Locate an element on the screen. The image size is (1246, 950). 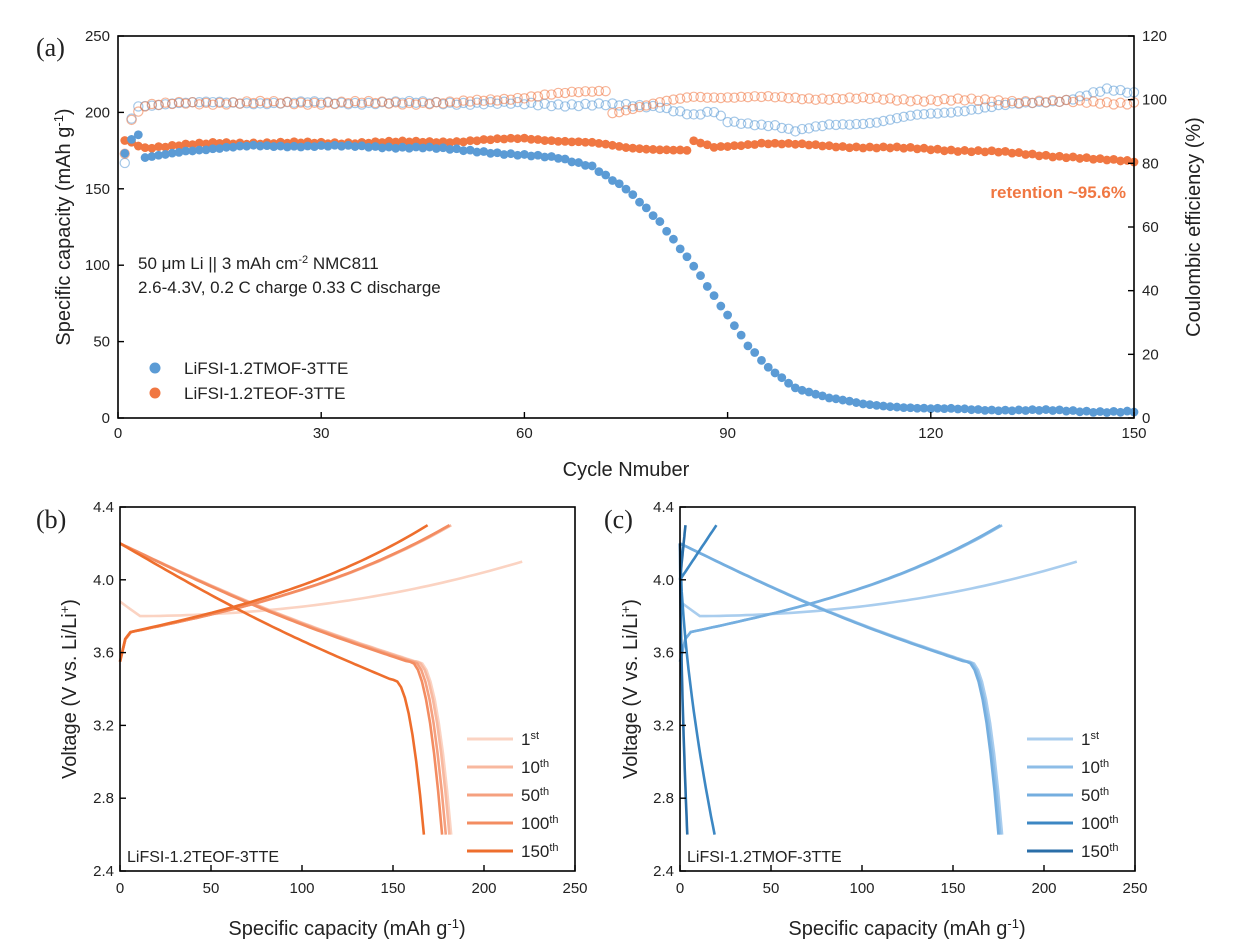
panel-a-y-right-axis-label: Coulombic efficiency (%) is located at coordinates (1194, 227).